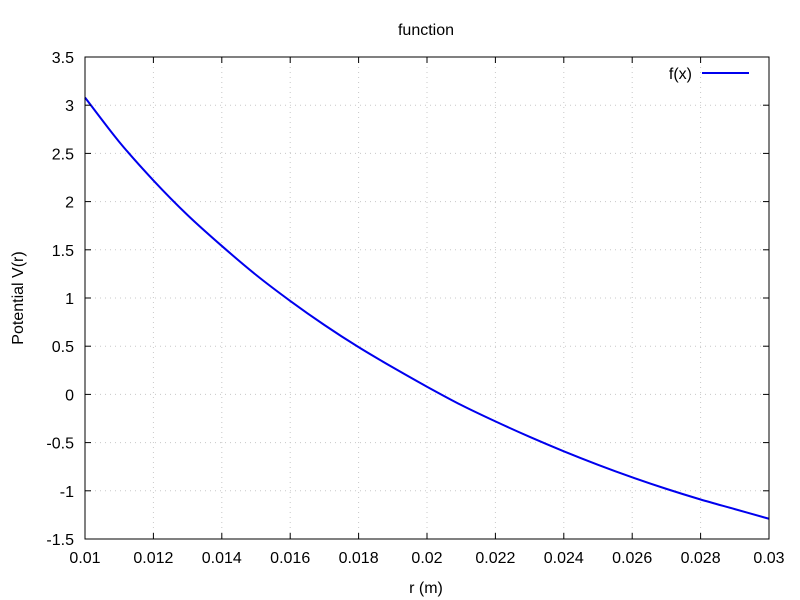 This screenshot has width=800, height=600. I want to click on x-tick-label: 0.02, so click(426, 558).